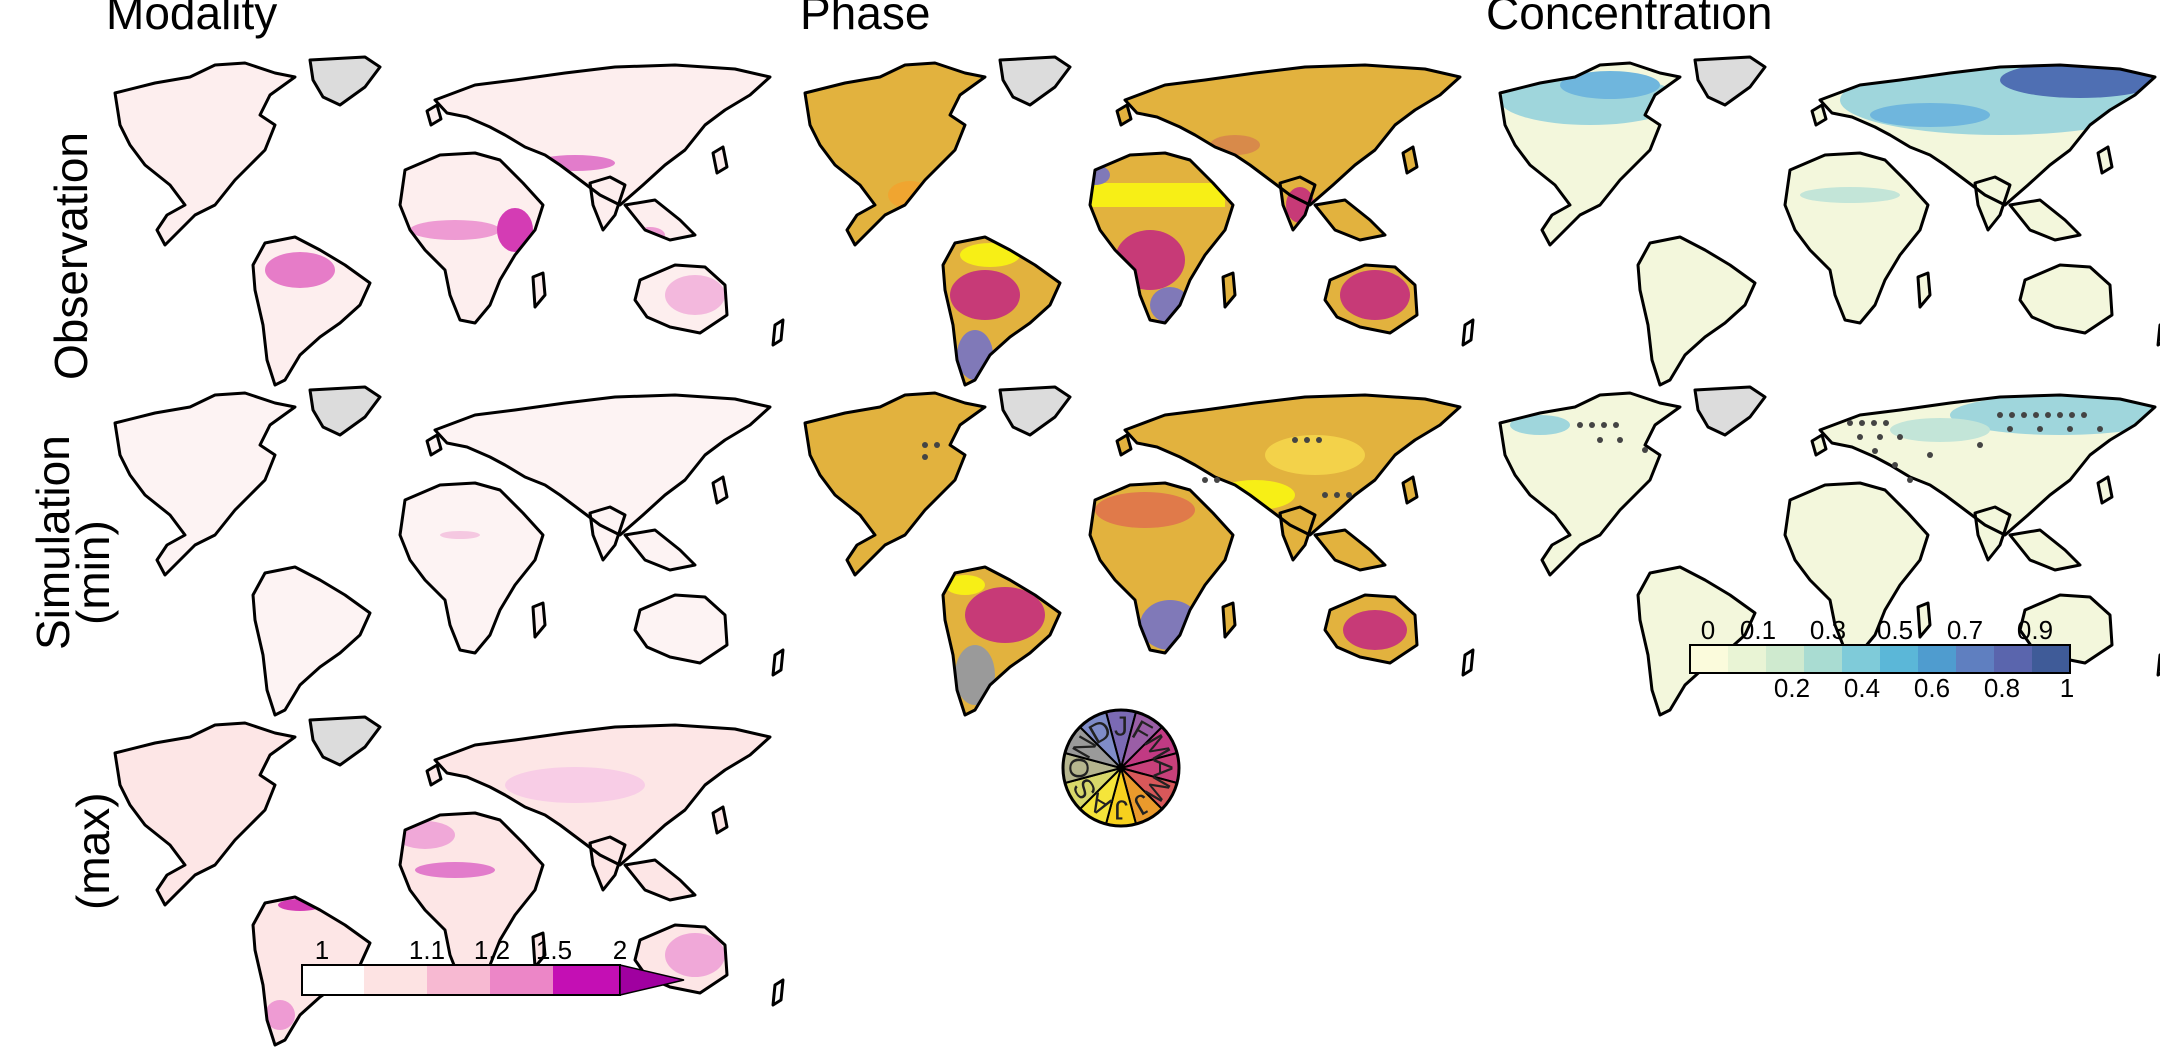 The width and height of the screenshot is (2160, 1050). I want to click on concentration-legend-top-label: 0.5, so click(1895, 630).